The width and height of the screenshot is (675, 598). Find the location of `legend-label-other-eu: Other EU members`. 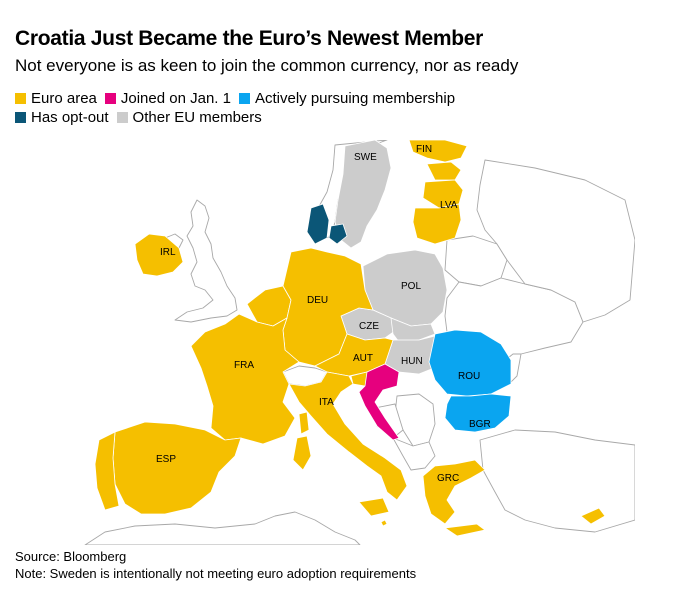

legend-label-other-eu: Other EU members is located at coordinates (197, 117).